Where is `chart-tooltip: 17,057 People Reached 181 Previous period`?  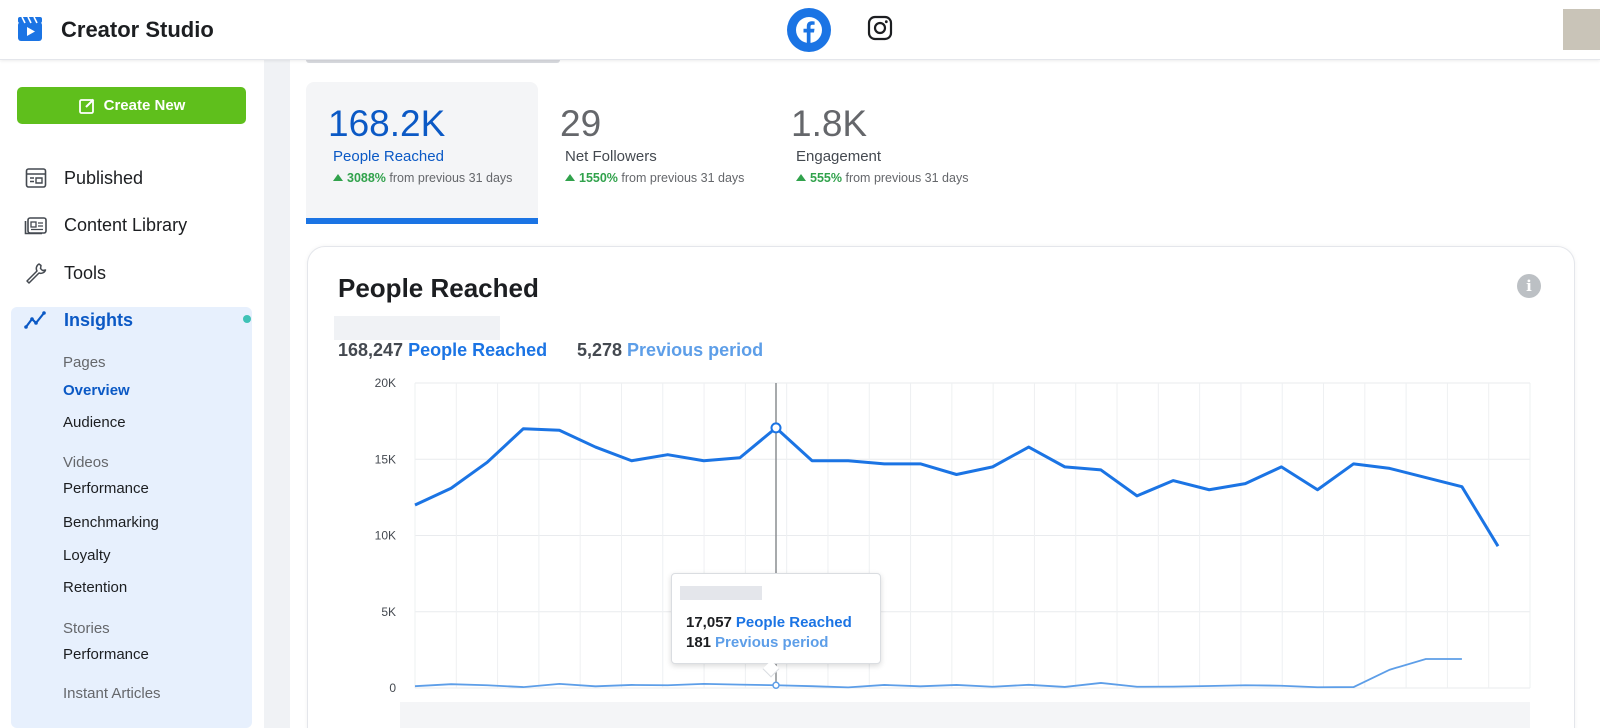
chart-tooltip: 17,057 People Reached 181 Previous period is located at coordinates (776, 625).